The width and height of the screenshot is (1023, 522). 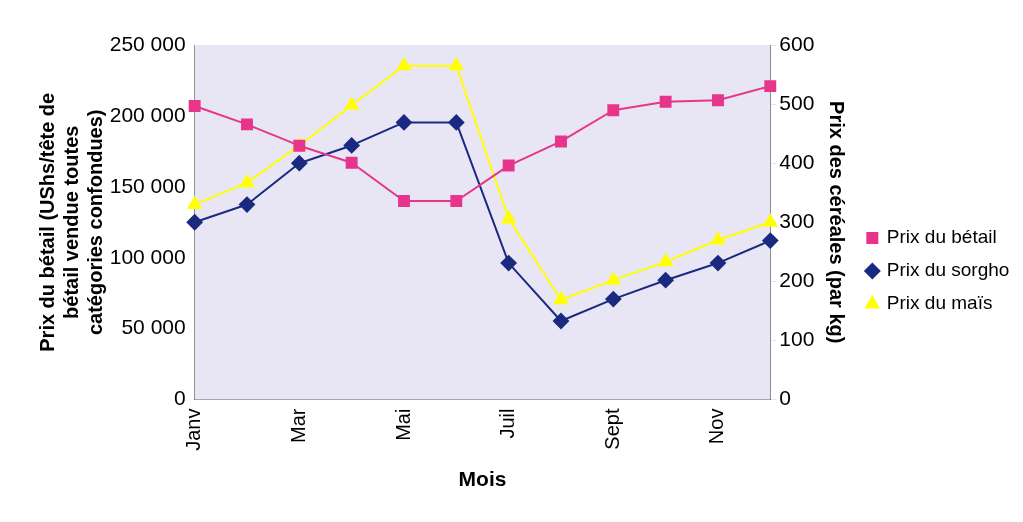 I want to click on x-tick-label: Janv, so click(x=193, y=429).